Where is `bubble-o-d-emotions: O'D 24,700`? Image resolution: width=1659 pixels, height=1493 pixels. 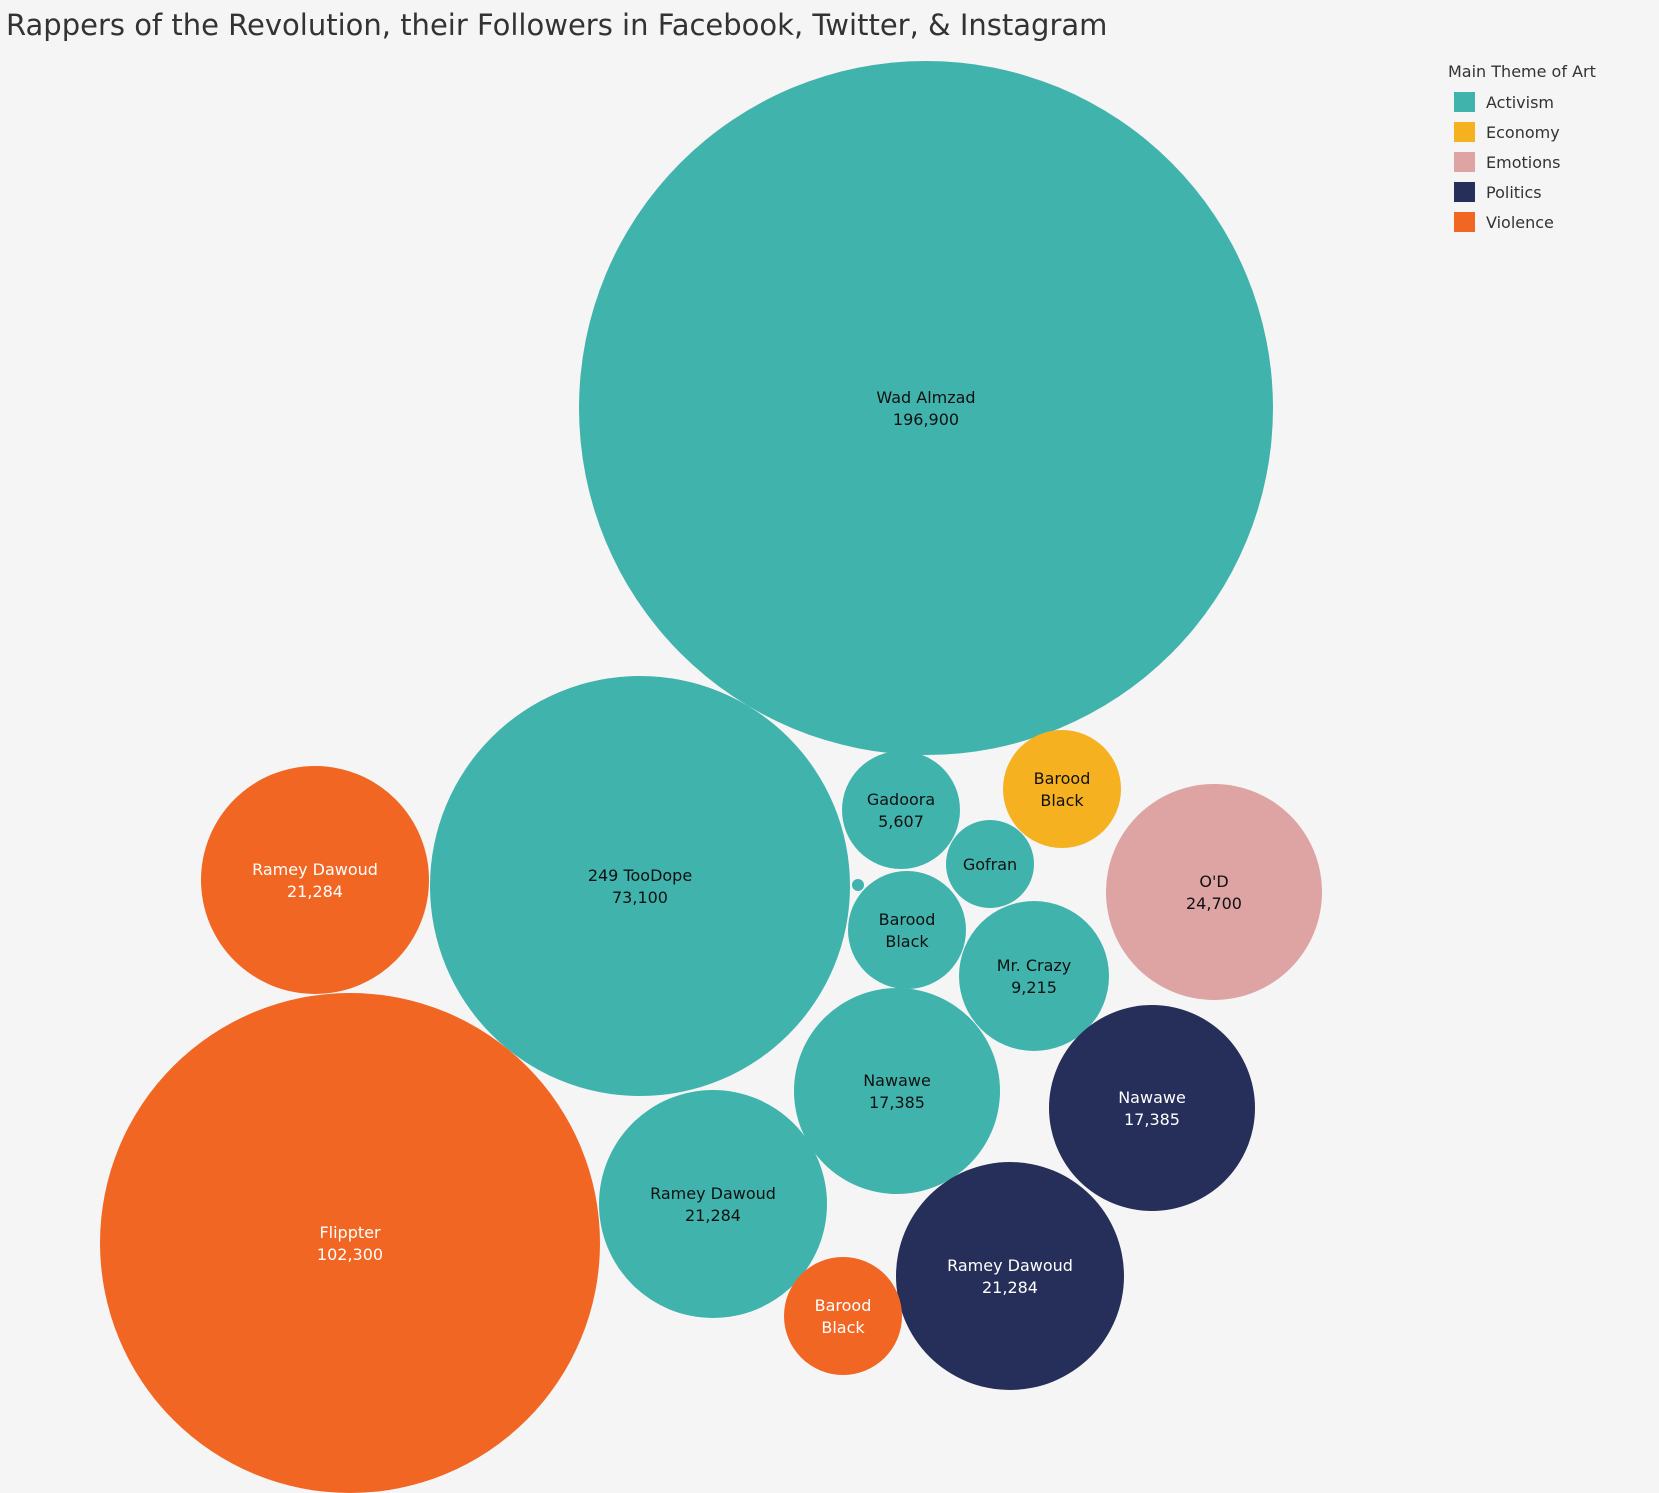
bubble-o-d-emotions: O'D 24,700 is located at coordinates (1214, 892).